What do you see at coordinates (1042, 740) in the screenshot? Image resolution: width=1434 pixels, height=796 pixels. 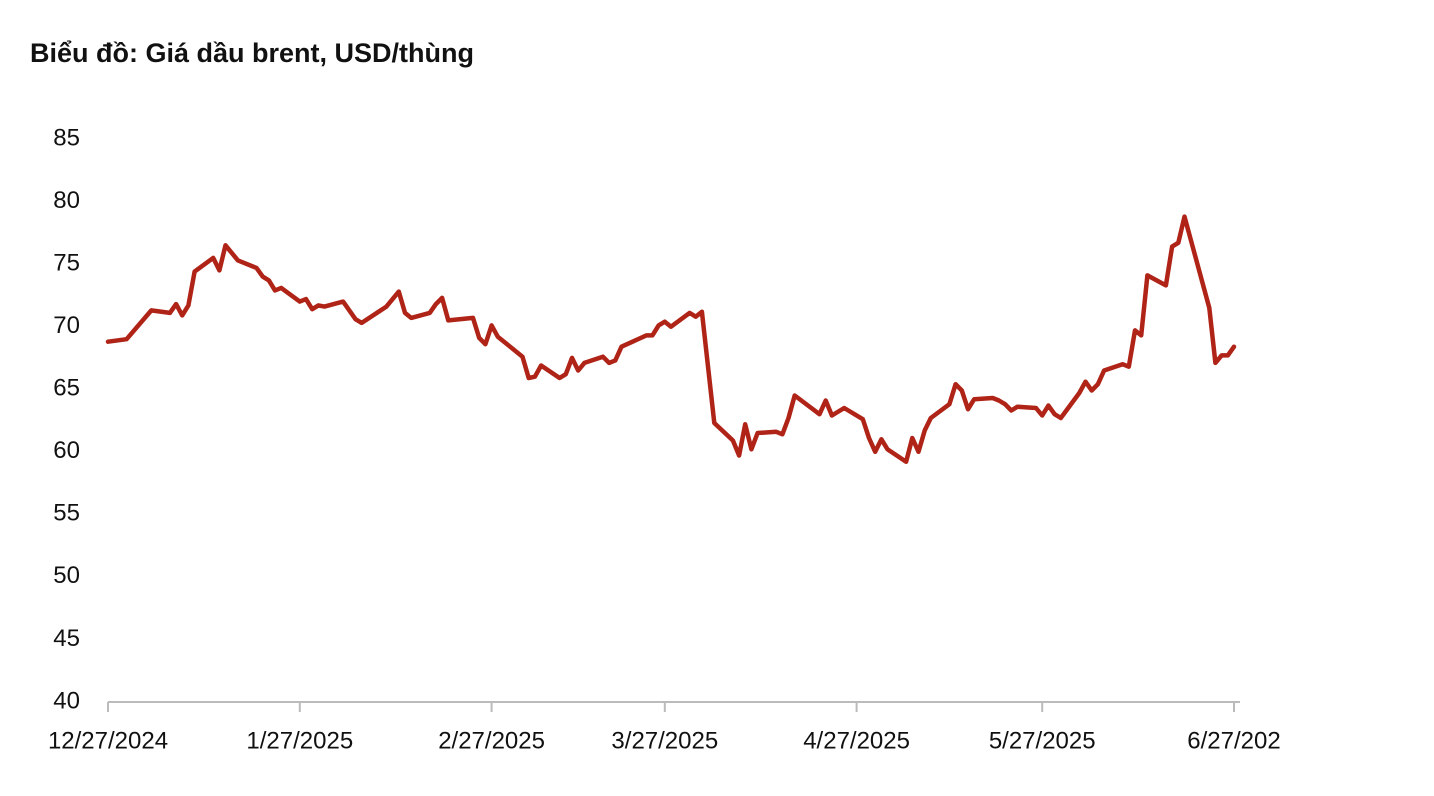 I see `x-tick-label: 5/27/2025` at bounding box center [1042, 740].